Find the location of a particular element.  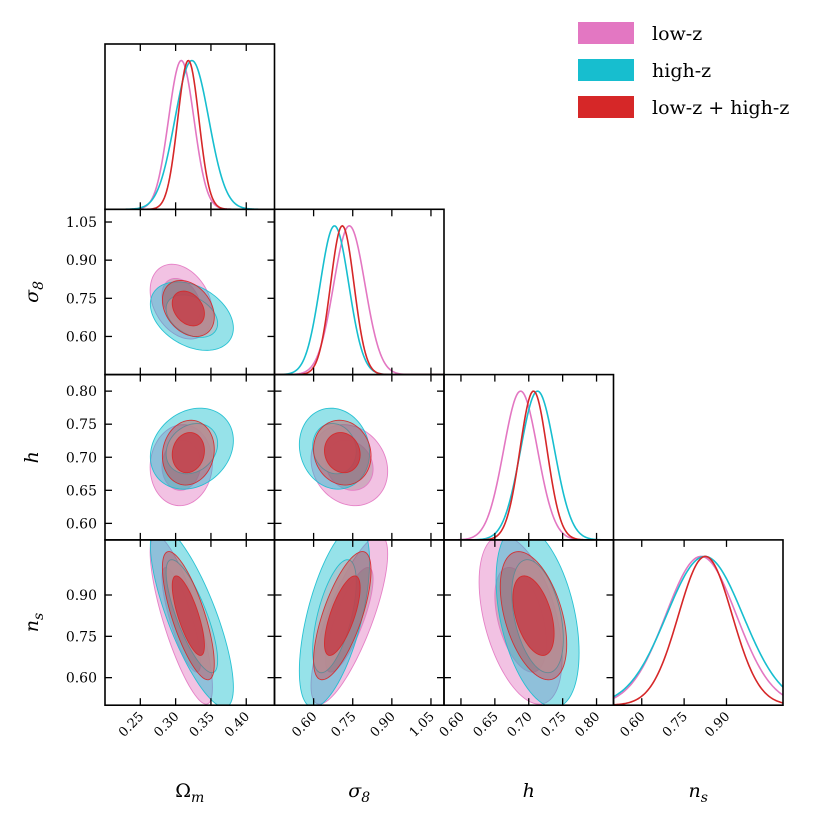

ytick-label-s8-3: 1.05 is located at coordinates (81, 223).